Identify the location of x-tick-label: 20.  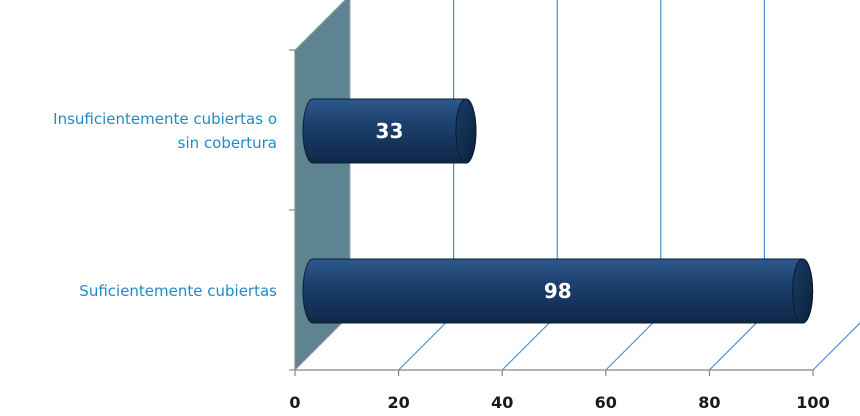
(398, 402).